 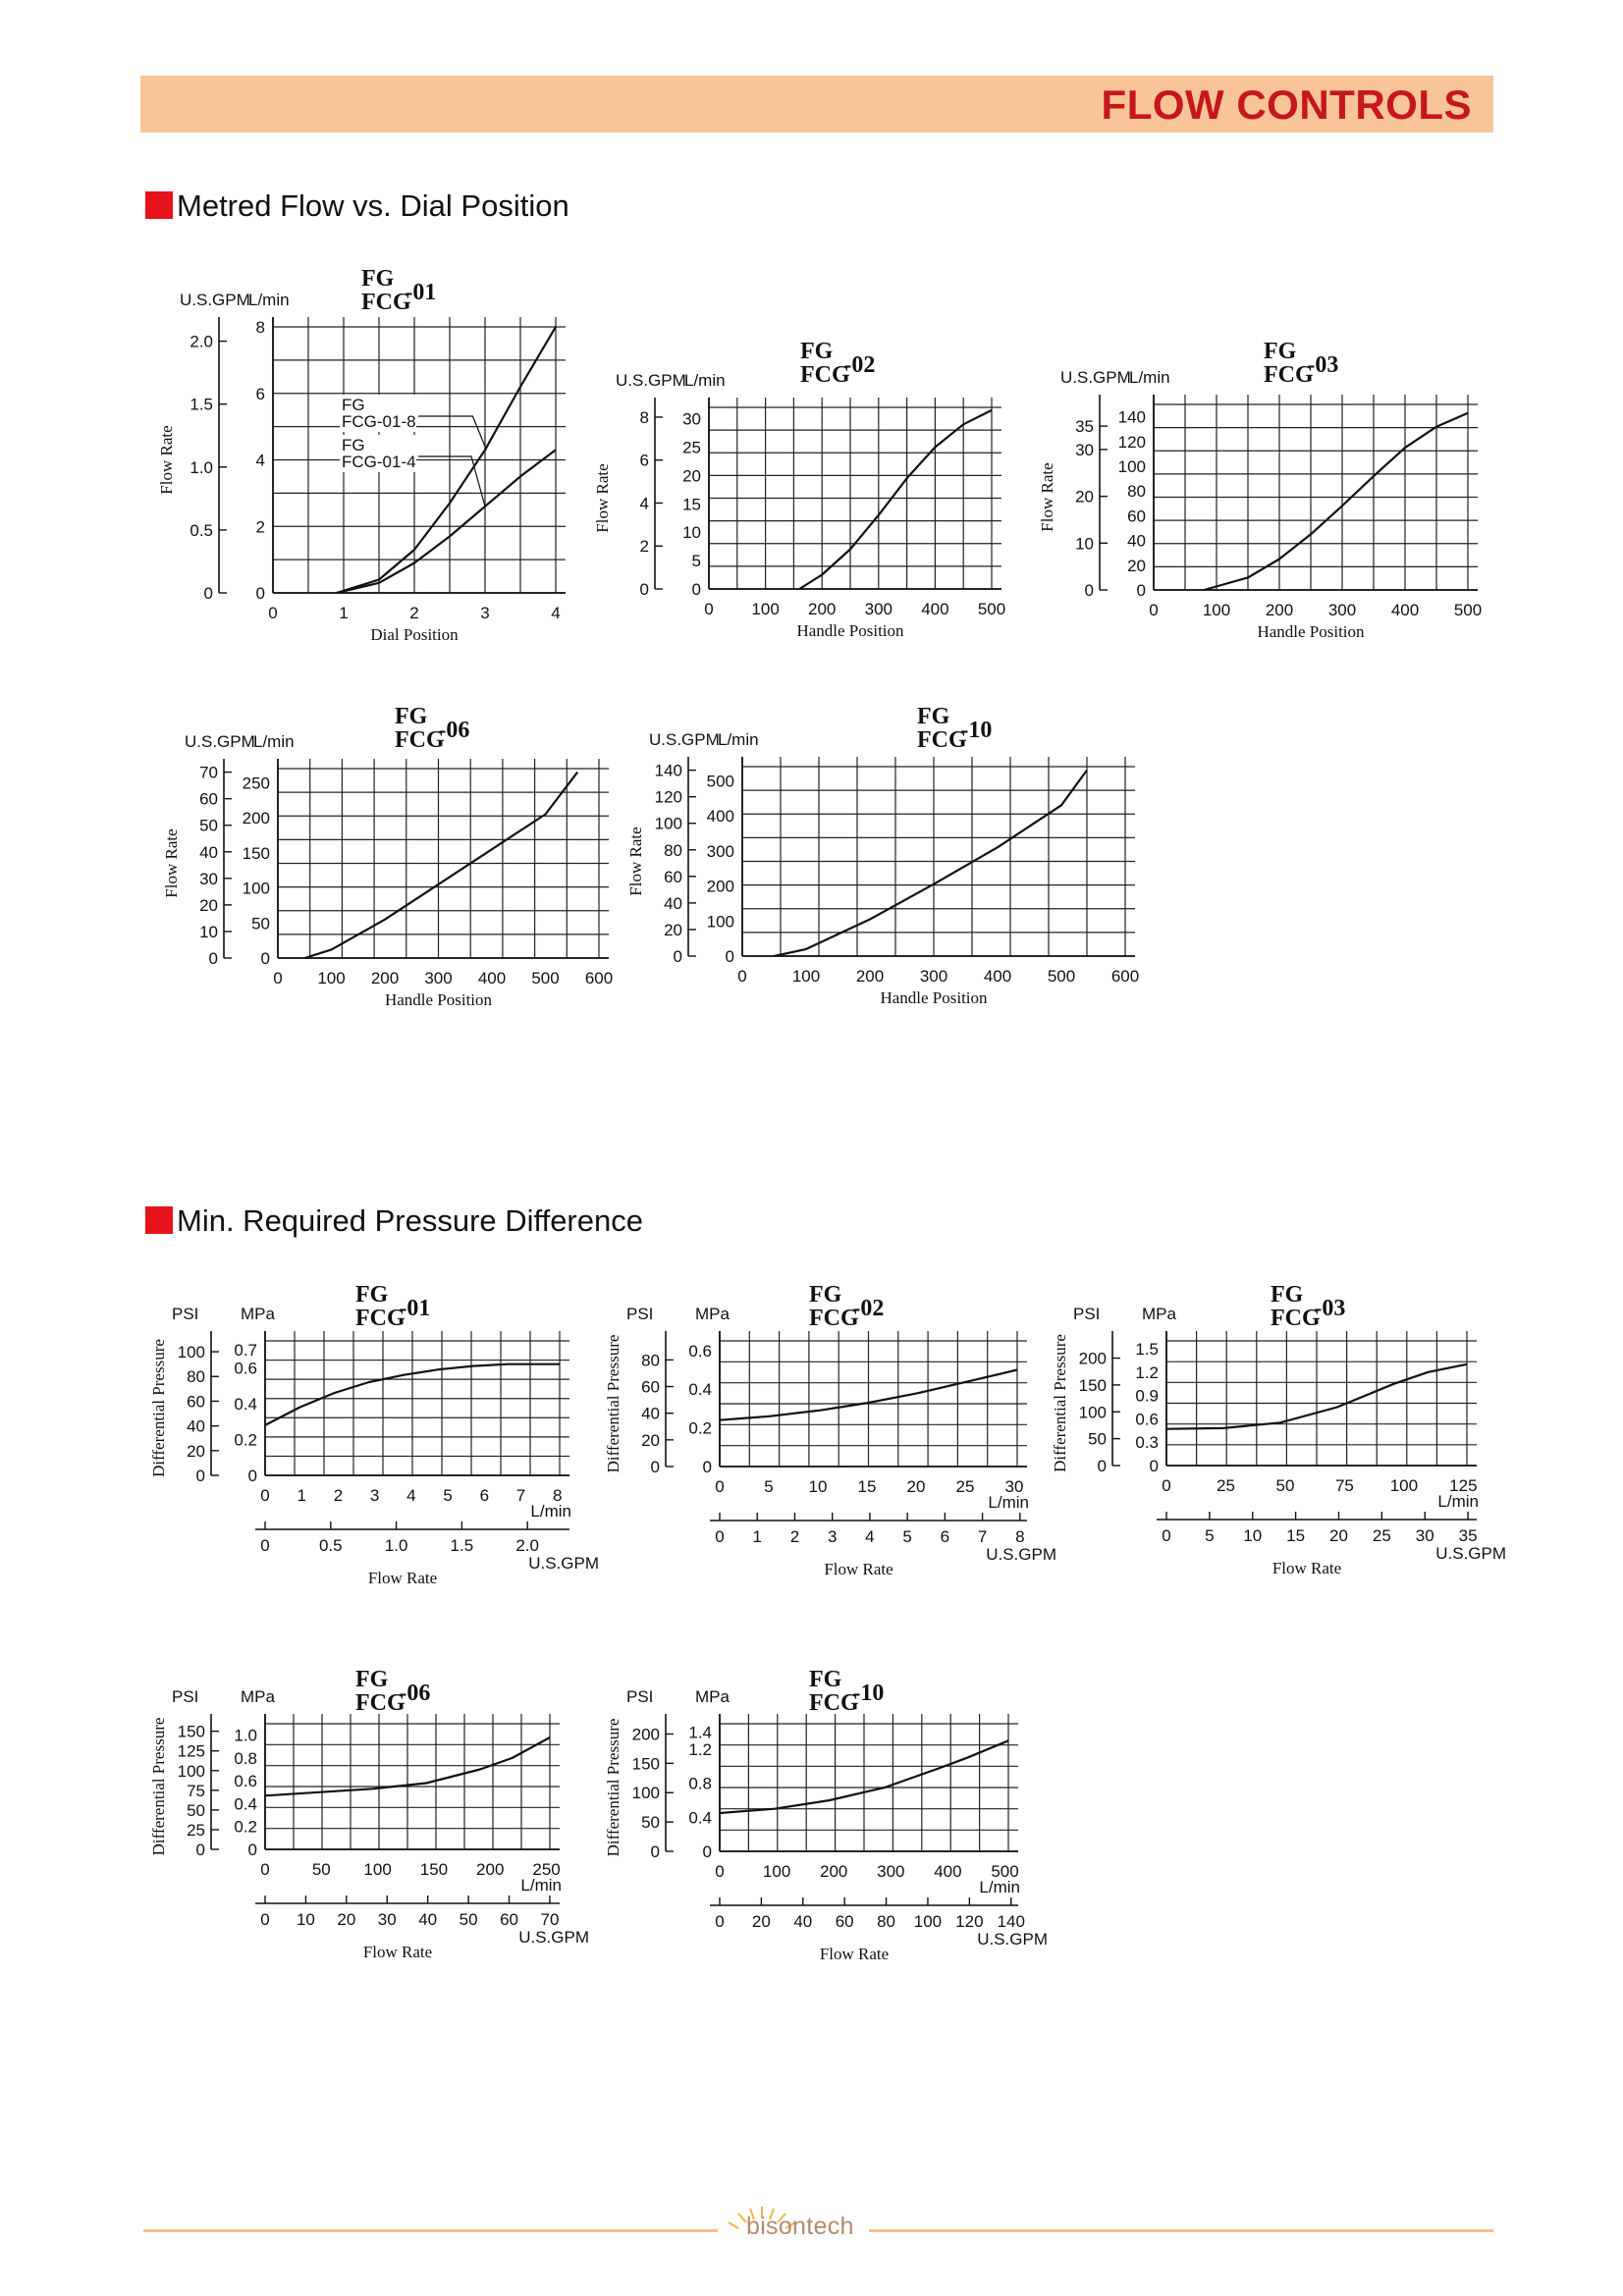 I want to click on x2-tick-label: 6, so click(x=945, y=1537).